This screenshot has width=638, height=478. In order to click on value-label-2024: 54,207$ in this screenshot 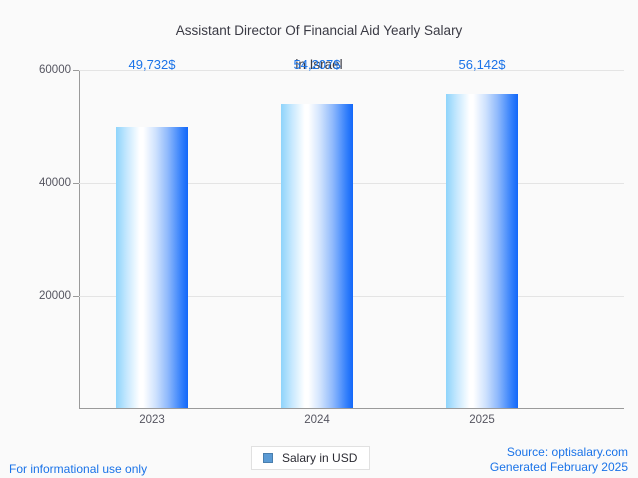, I will do `click(317, 64)`.